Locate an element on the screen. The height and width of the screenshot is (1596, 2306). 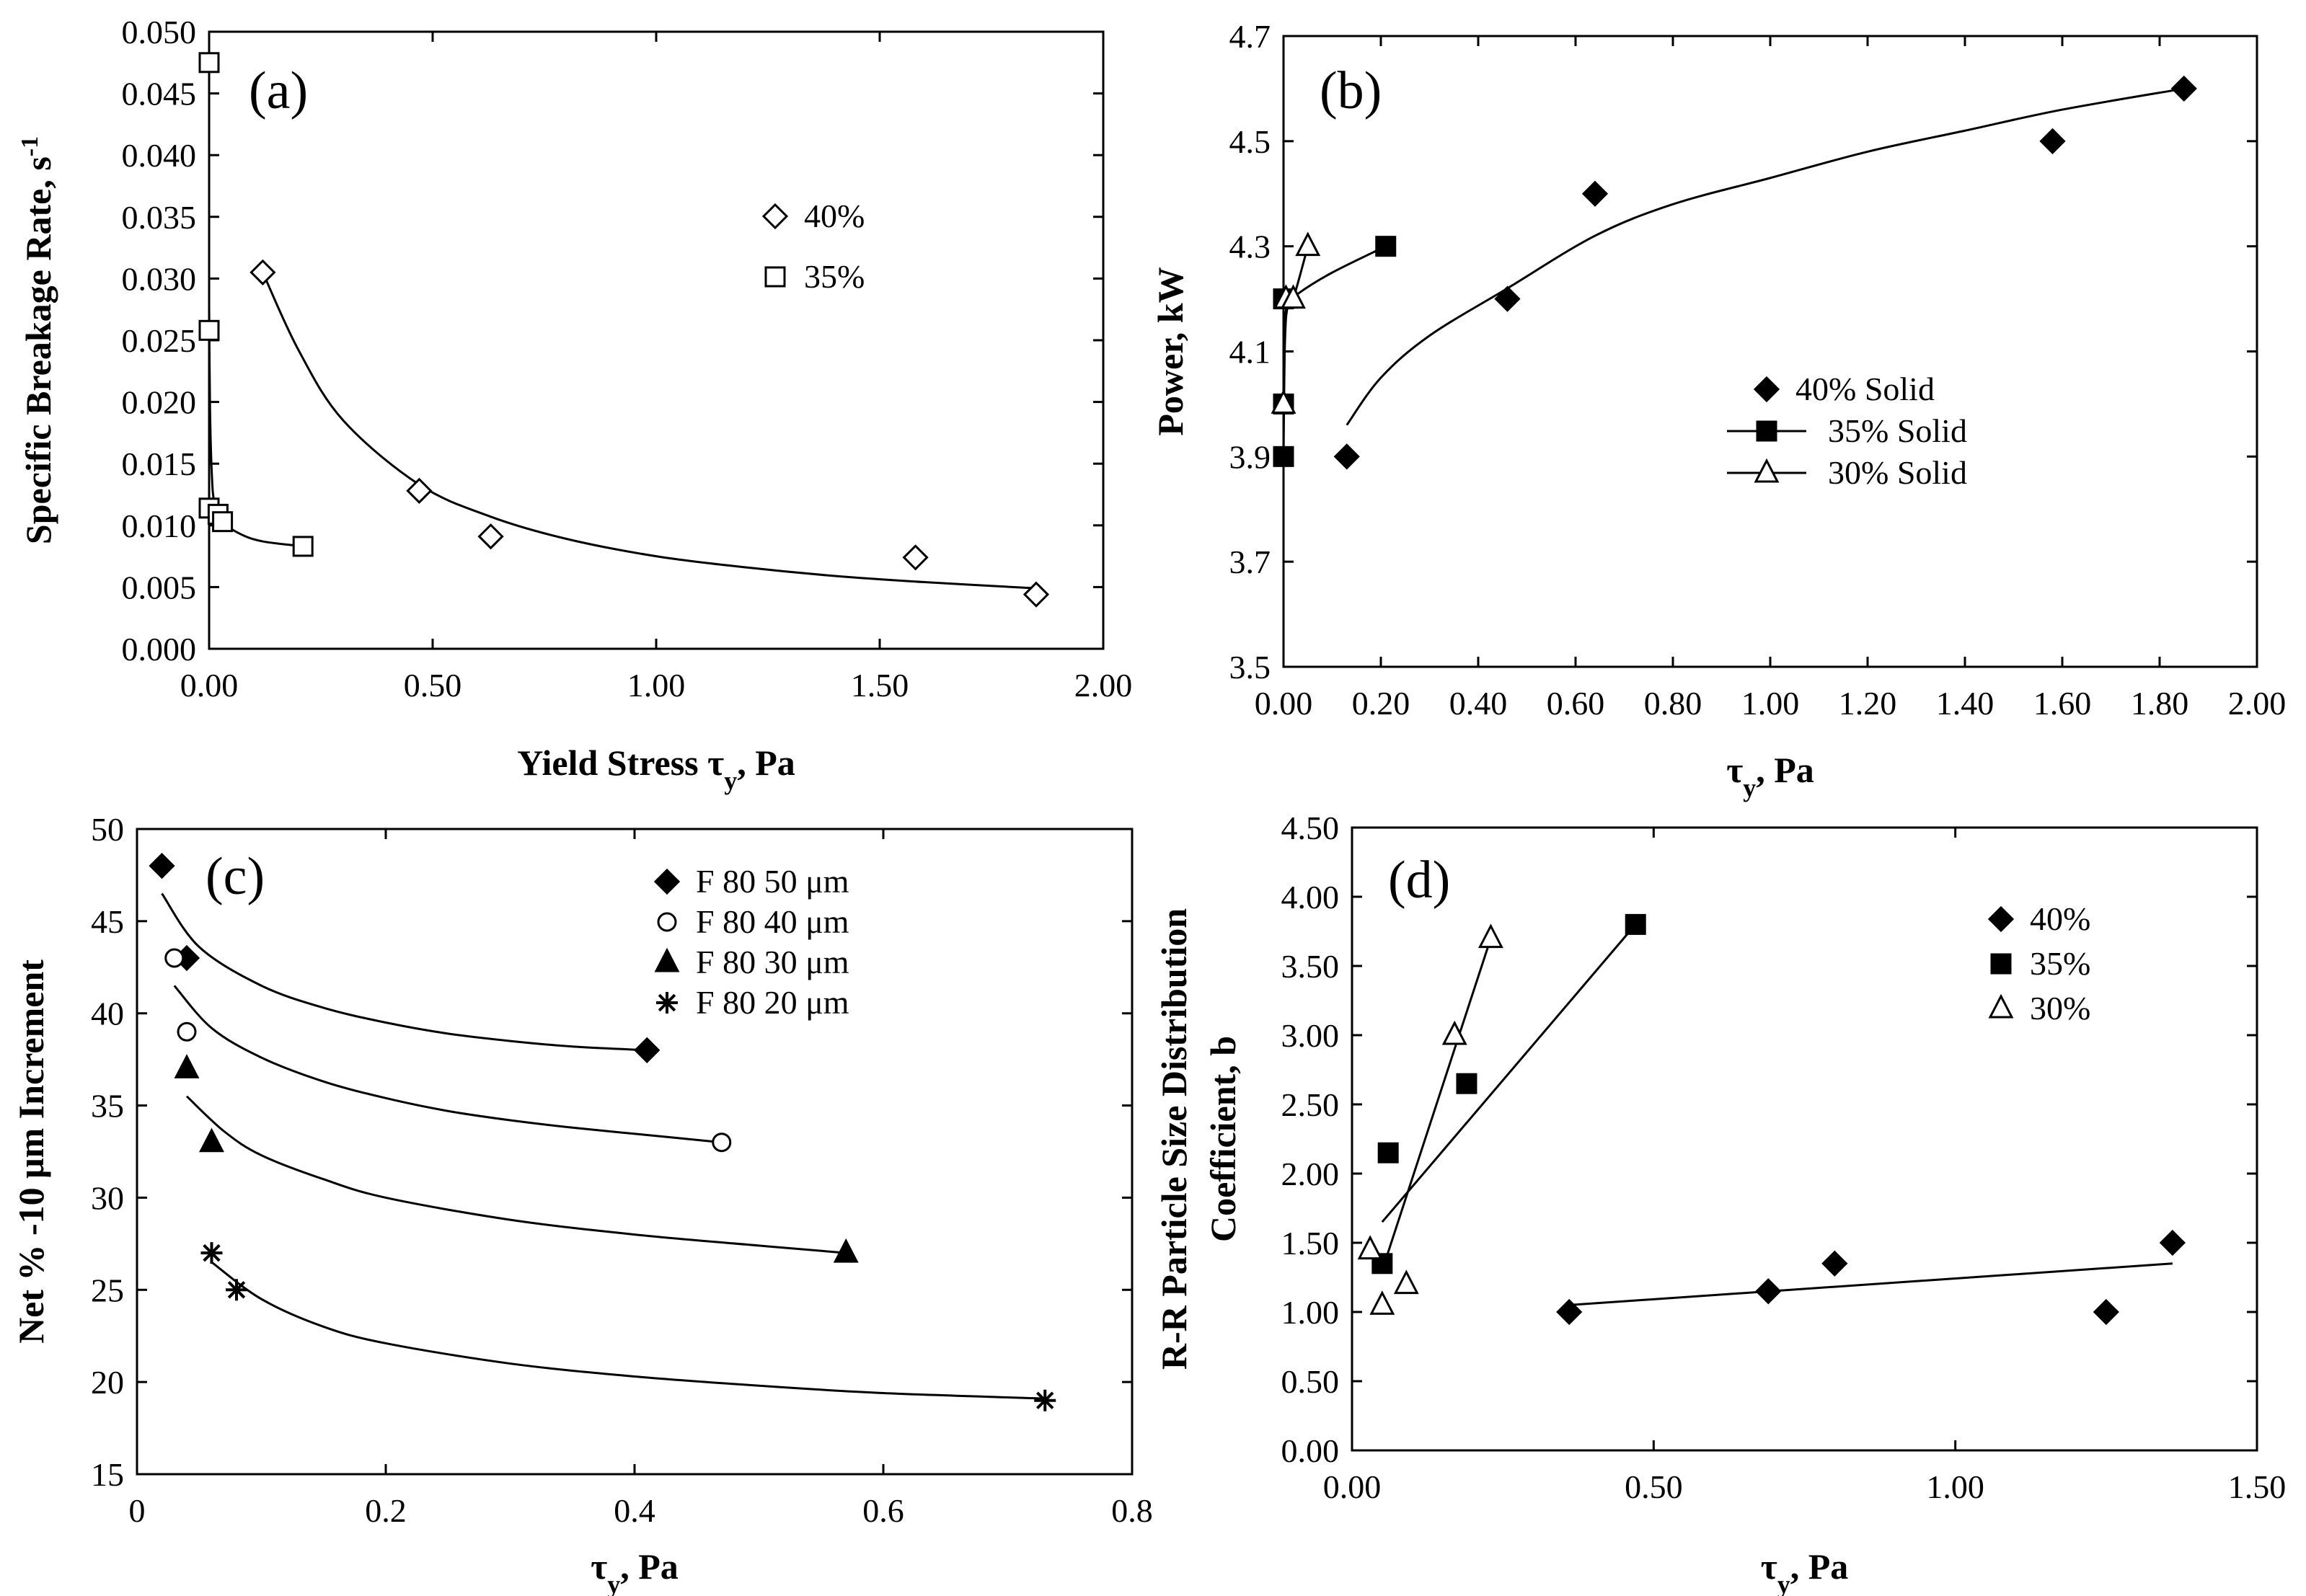
panel-a-ytick-label: 0.045 is located at coordinates (159, 94).